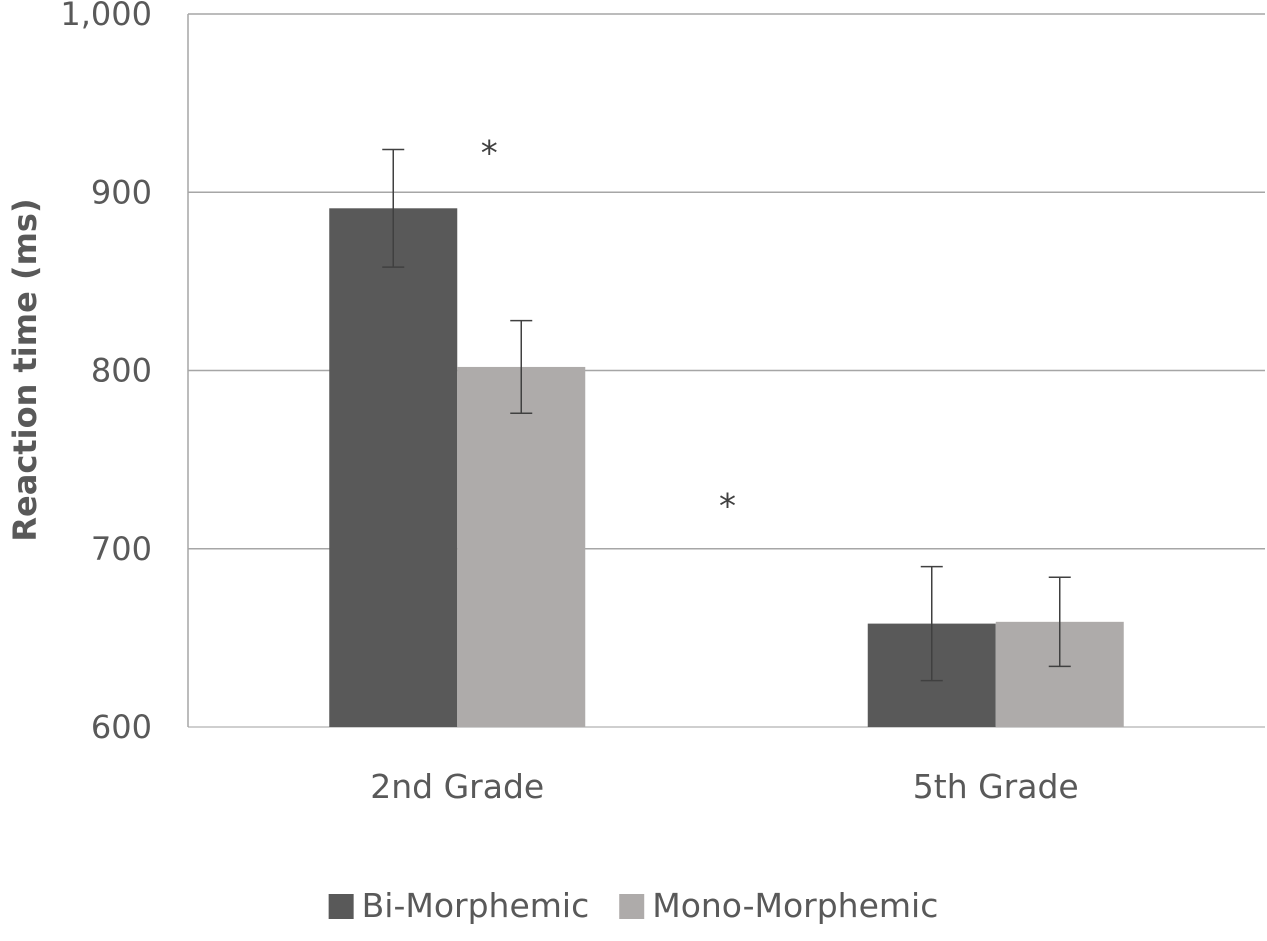  I want to click on y-tick-label: 1,000, so click(106, 16).